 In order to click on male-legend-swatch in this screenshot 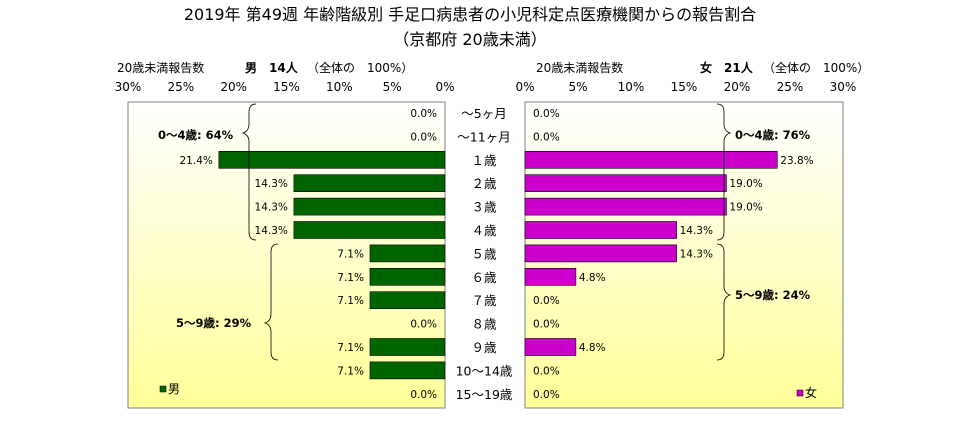, I will do `click(163, 389)`.